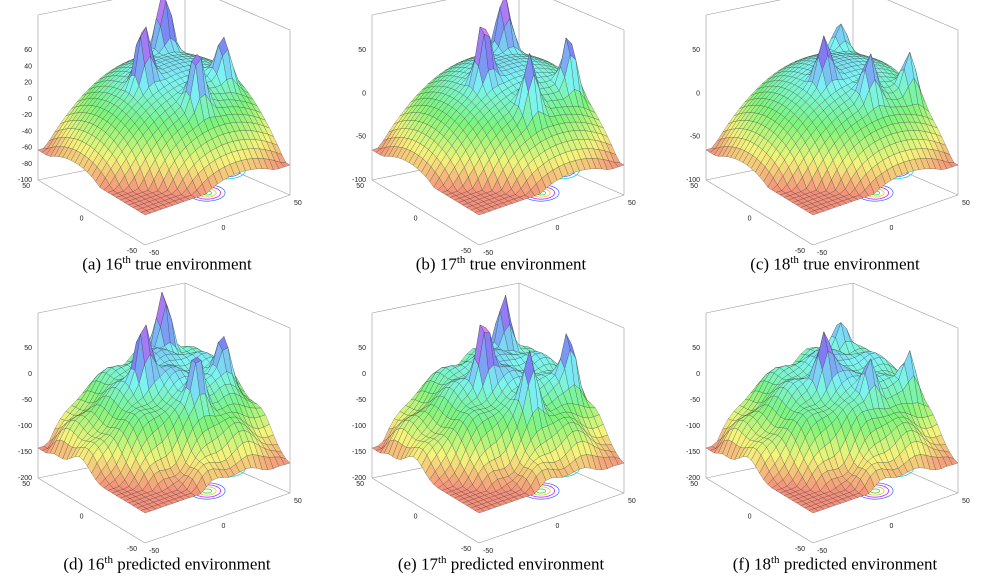 Image resolution: width=1002 pixels, height=579 pixels. What do you see at coordinates (28, 50) in the screenshot?
I see `z-tick-label: 60` at bounding box center [28, 50].